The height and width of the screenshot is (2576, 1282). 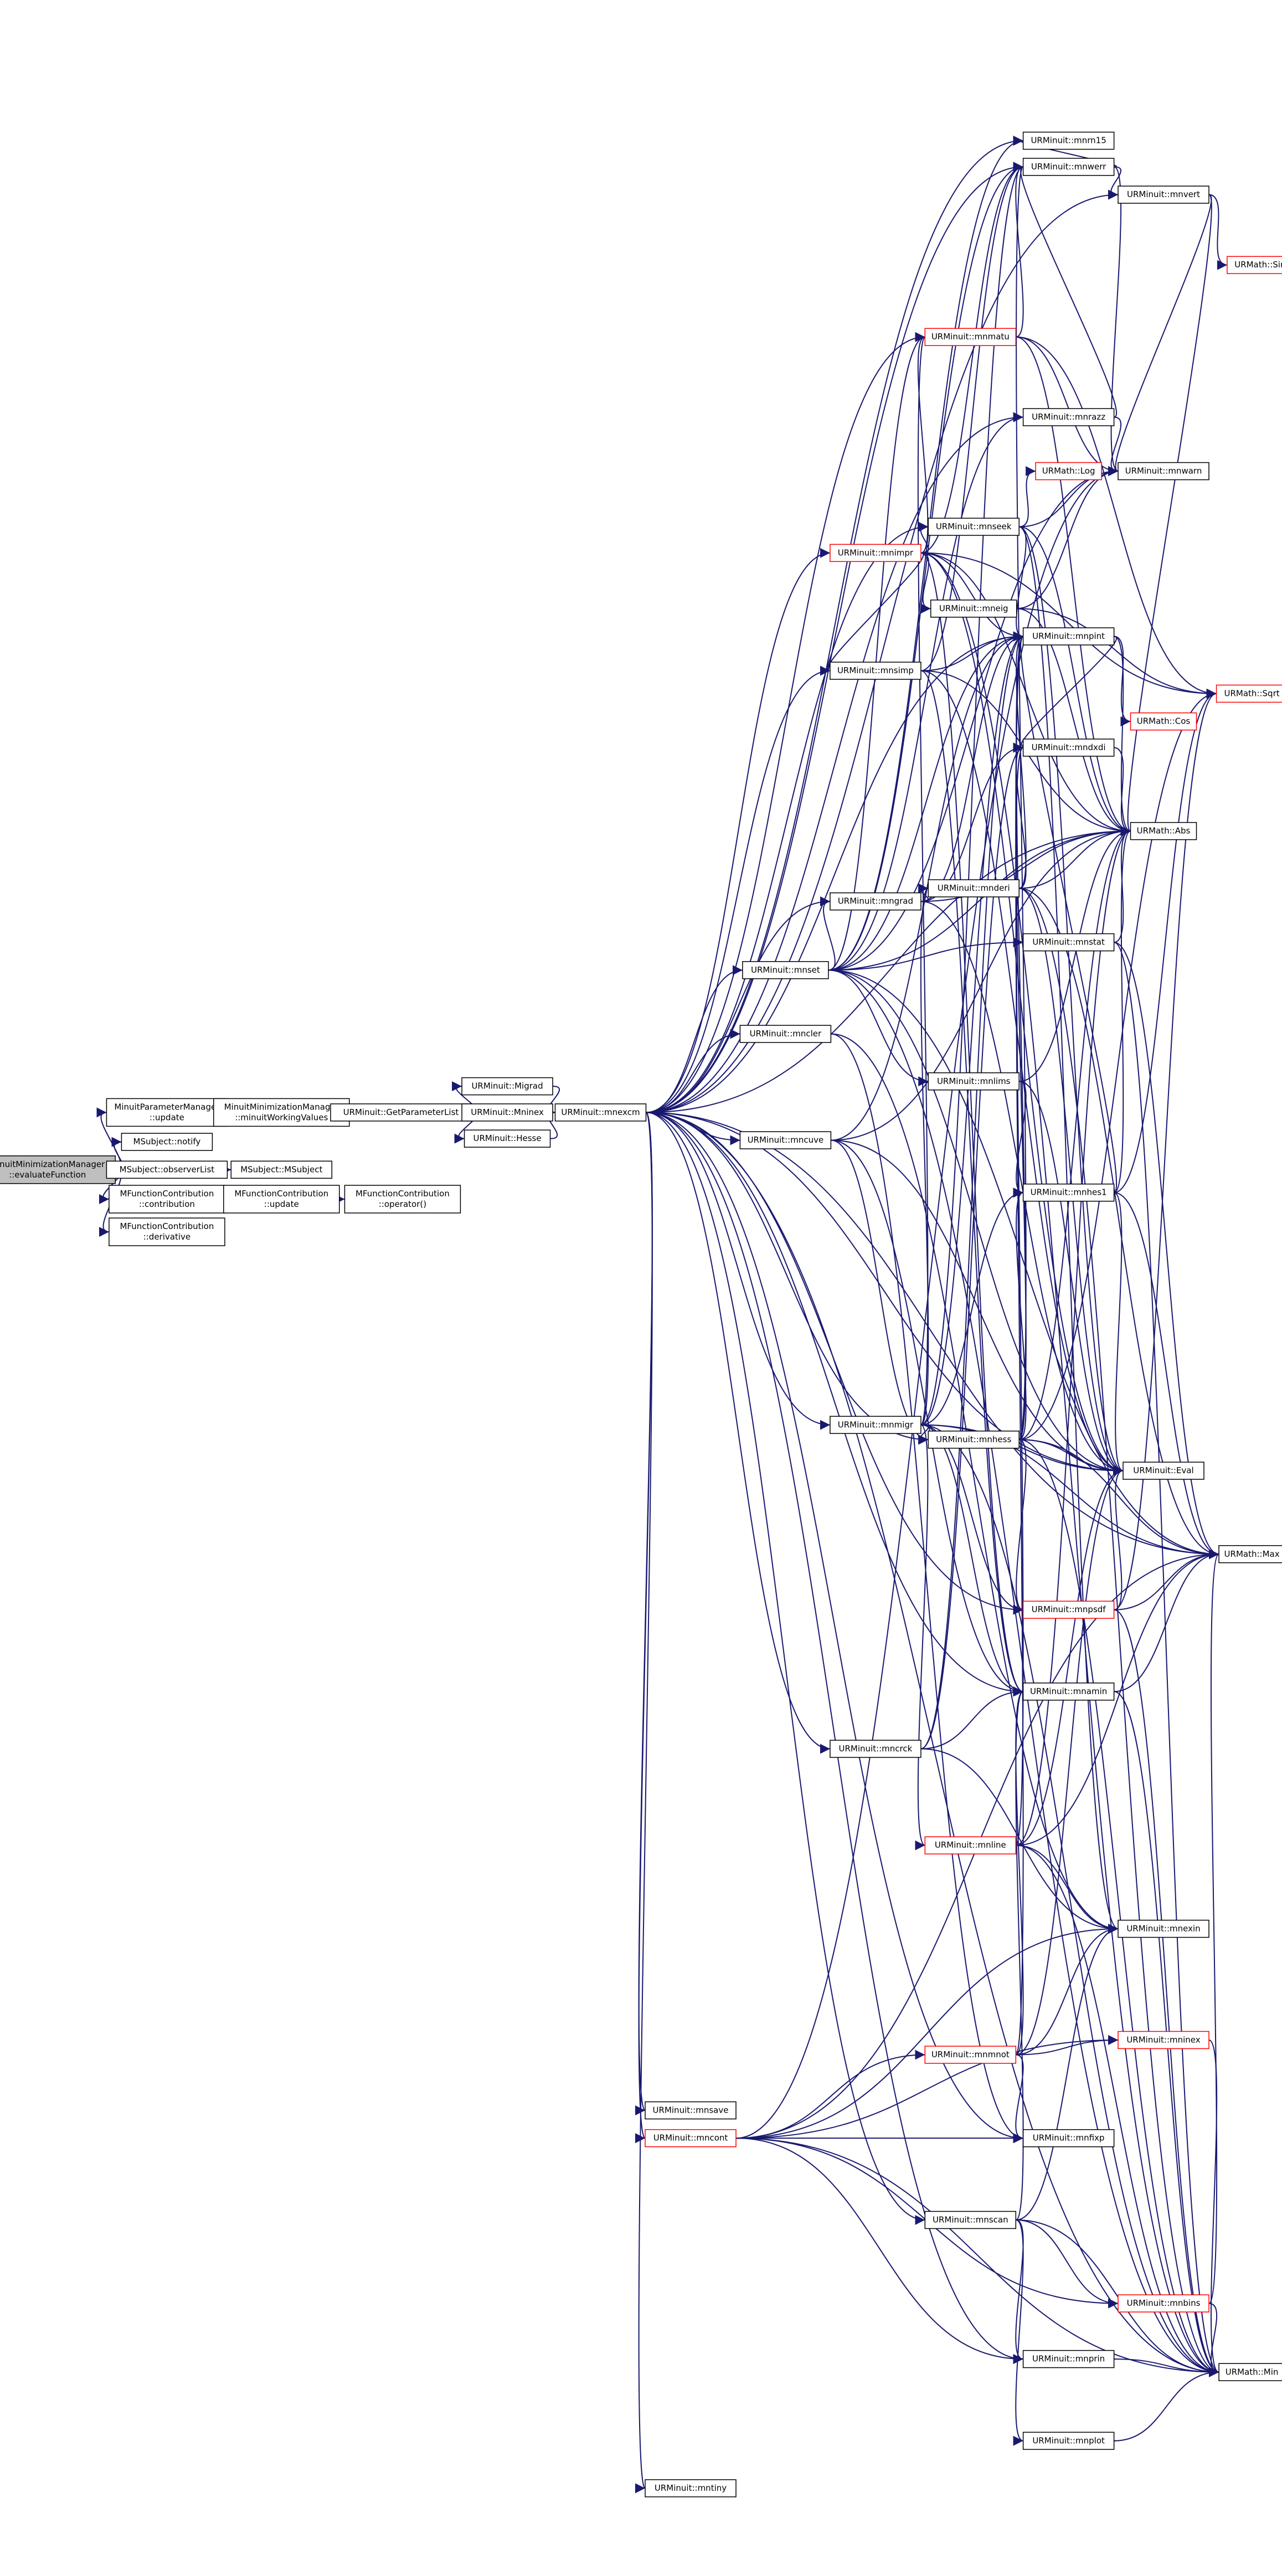 I want to click on node: URMinuit::mnbins, so click(x=1164, y=2303).